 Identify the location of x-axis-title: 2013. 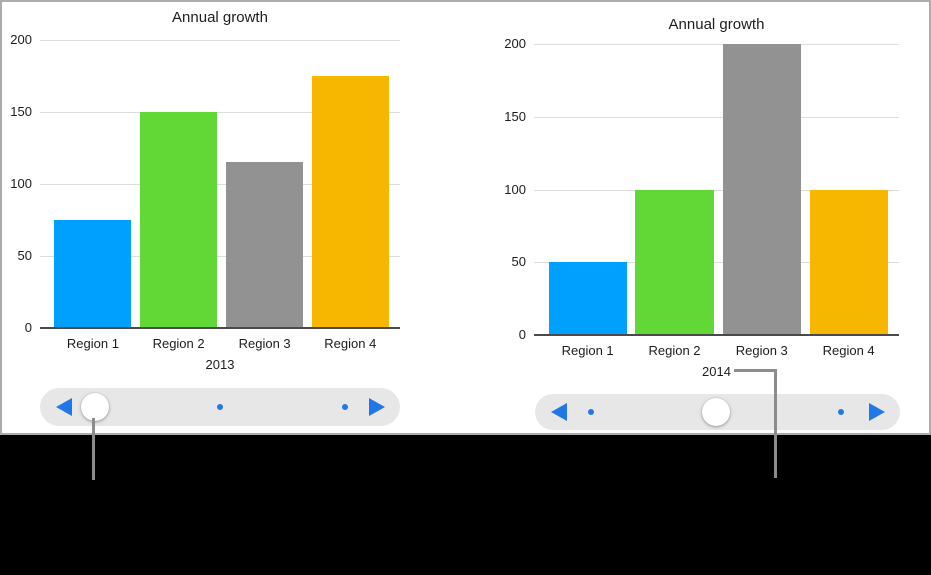
(220, 364).